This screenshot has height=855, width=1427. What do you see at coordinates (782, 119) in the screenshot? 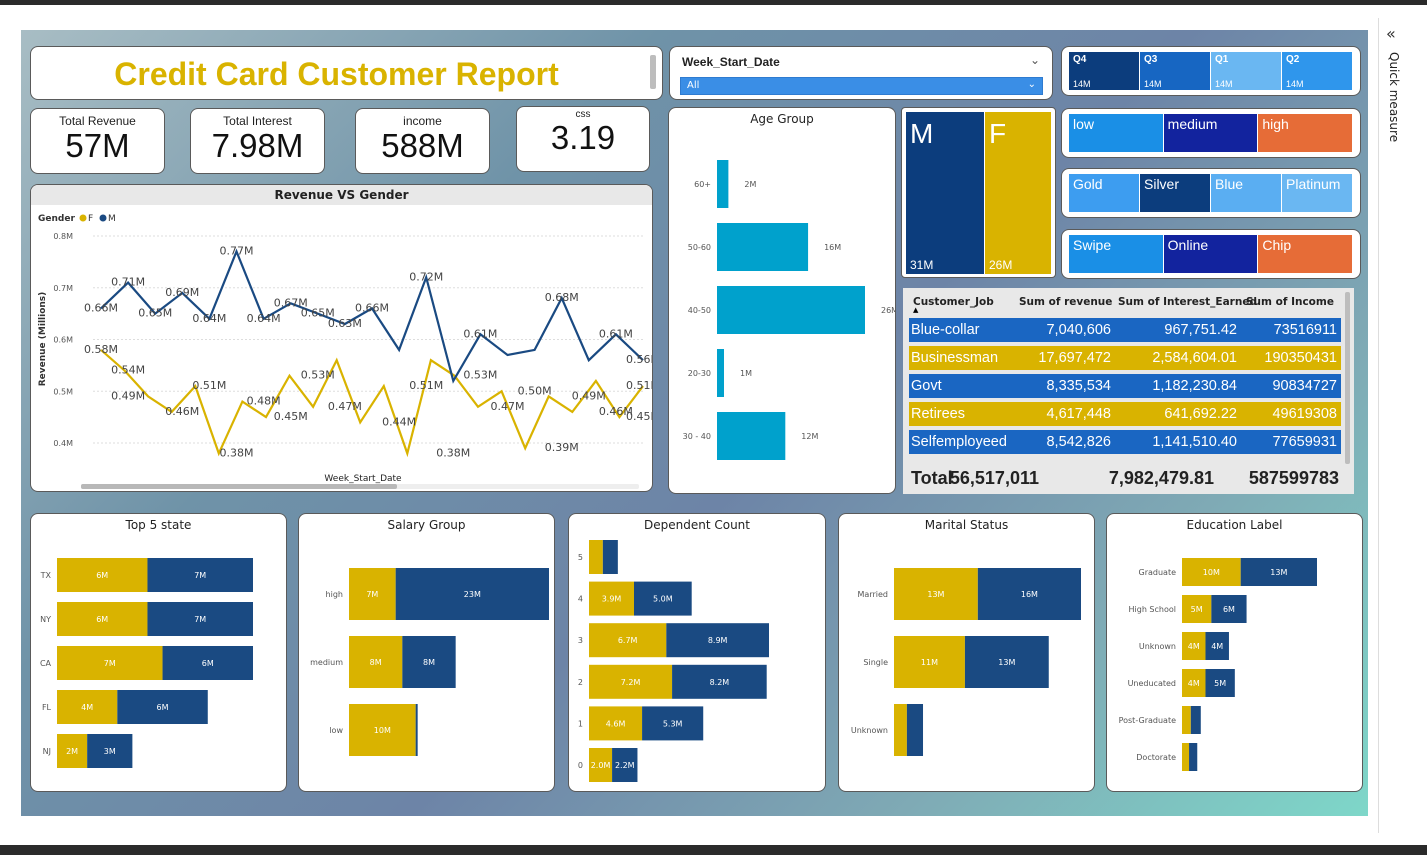
I see `chart-title: Age Group` at bounding box center [782, 119].